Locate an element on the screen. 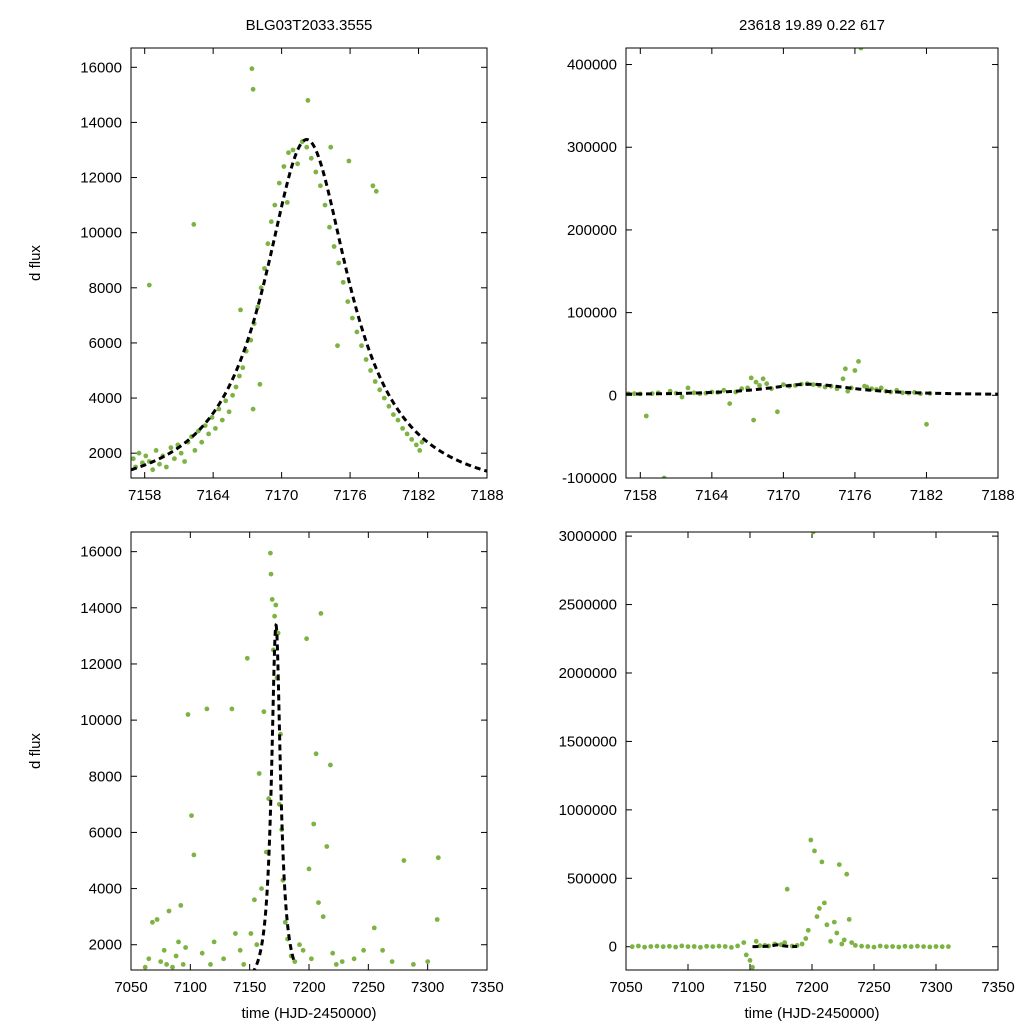 This screenshot has height=1024, width=1024. x-tick-label: 7176 is located at coordinates (349, 495).